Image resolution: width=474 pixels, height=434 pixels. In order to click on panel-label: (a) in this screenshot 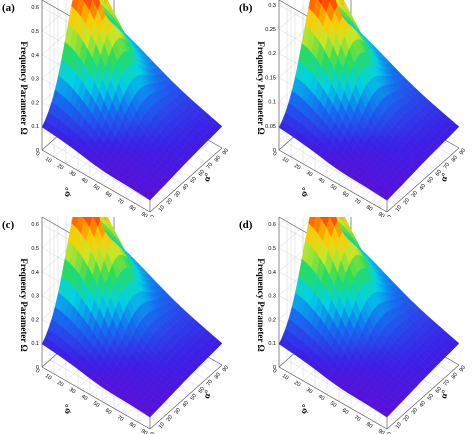, I will do `click(8, 8)`.